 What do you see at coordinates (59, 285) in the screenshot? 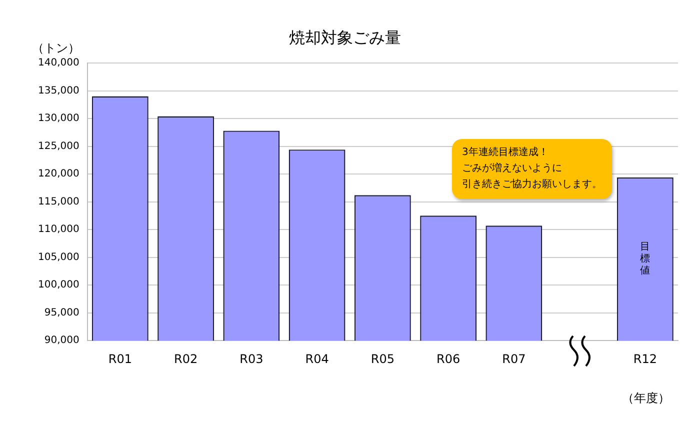
I see `y-tick-label: 100,000` at bounding box center [59, 285].